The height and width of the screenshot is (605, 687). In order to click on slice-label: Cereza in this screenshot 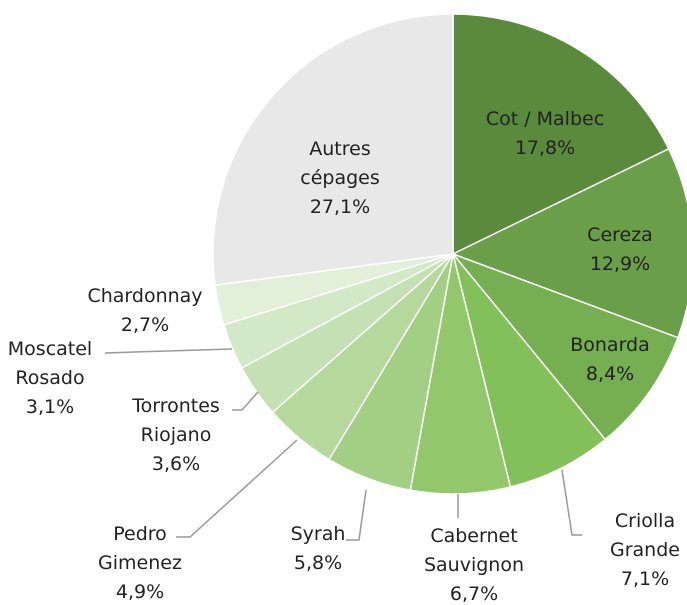, I will do `click(620, 235)`.